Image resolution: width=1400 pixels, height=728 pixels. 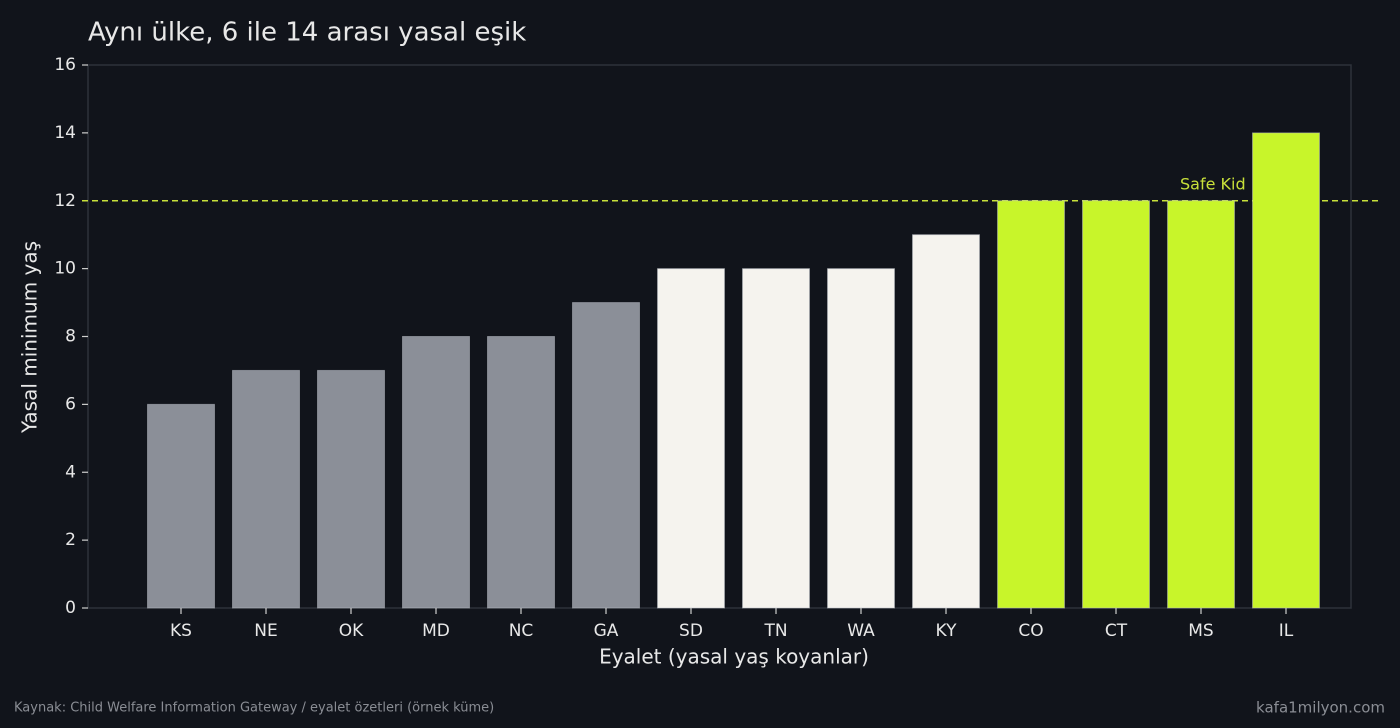 What do you see at coordinates (181, 631) in the screenshot?
I see `x-tick-label: KS` at bounding box center [181, 631].